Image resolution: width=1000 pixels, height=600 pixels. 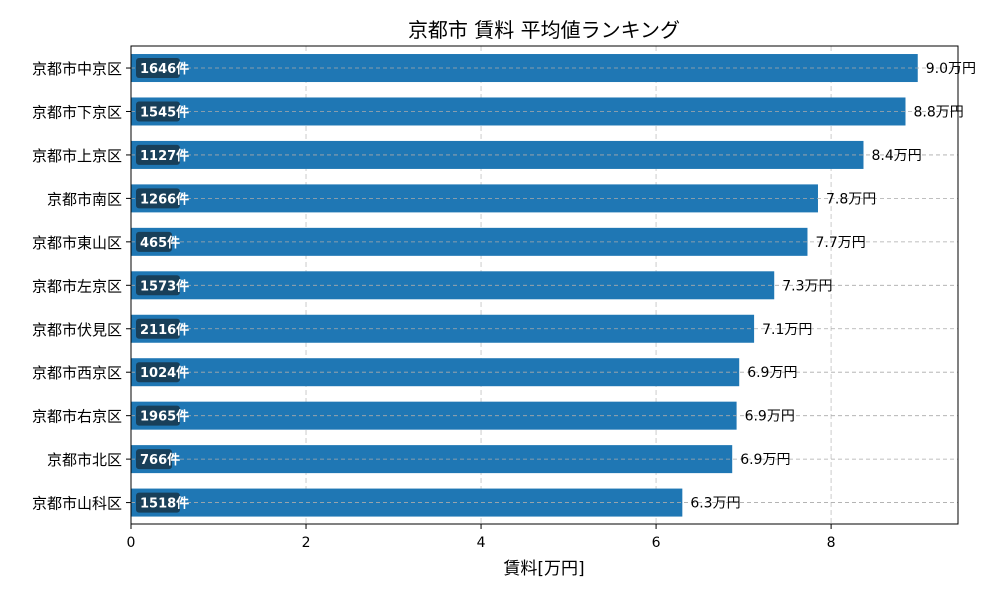 I want to click on count-label: 2116件, so click(x=164, y=330).